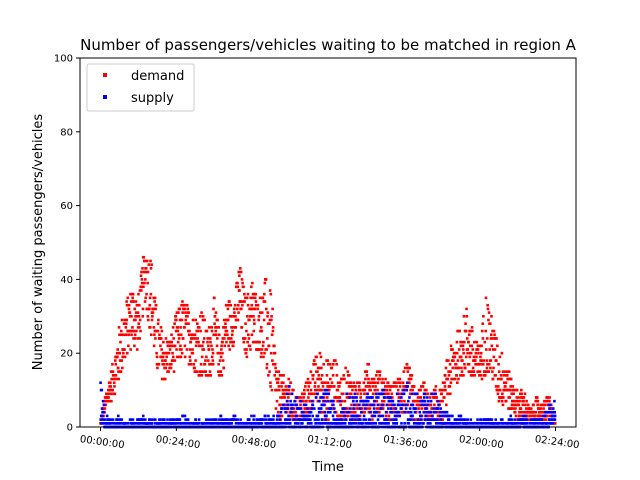 Image resolution: width=640 pixels, height=480 pixels. What do you see at coordinates (105, 75) in the screenshot?
I see `legend-marker-demand` at bounding box center [105, 75].